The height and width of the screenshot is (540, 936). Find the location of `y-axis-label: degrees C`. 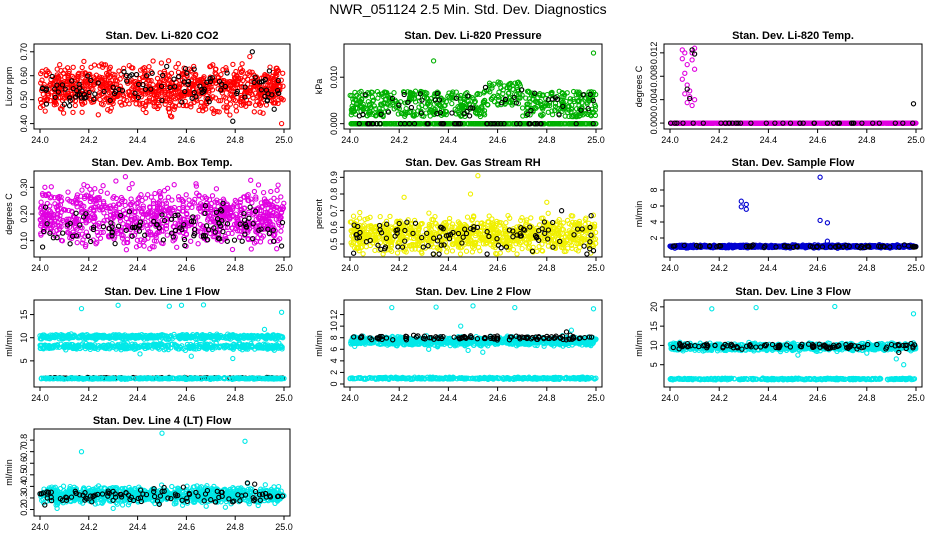

y-axis-label: degrees C is located at coordinates (639, 86).